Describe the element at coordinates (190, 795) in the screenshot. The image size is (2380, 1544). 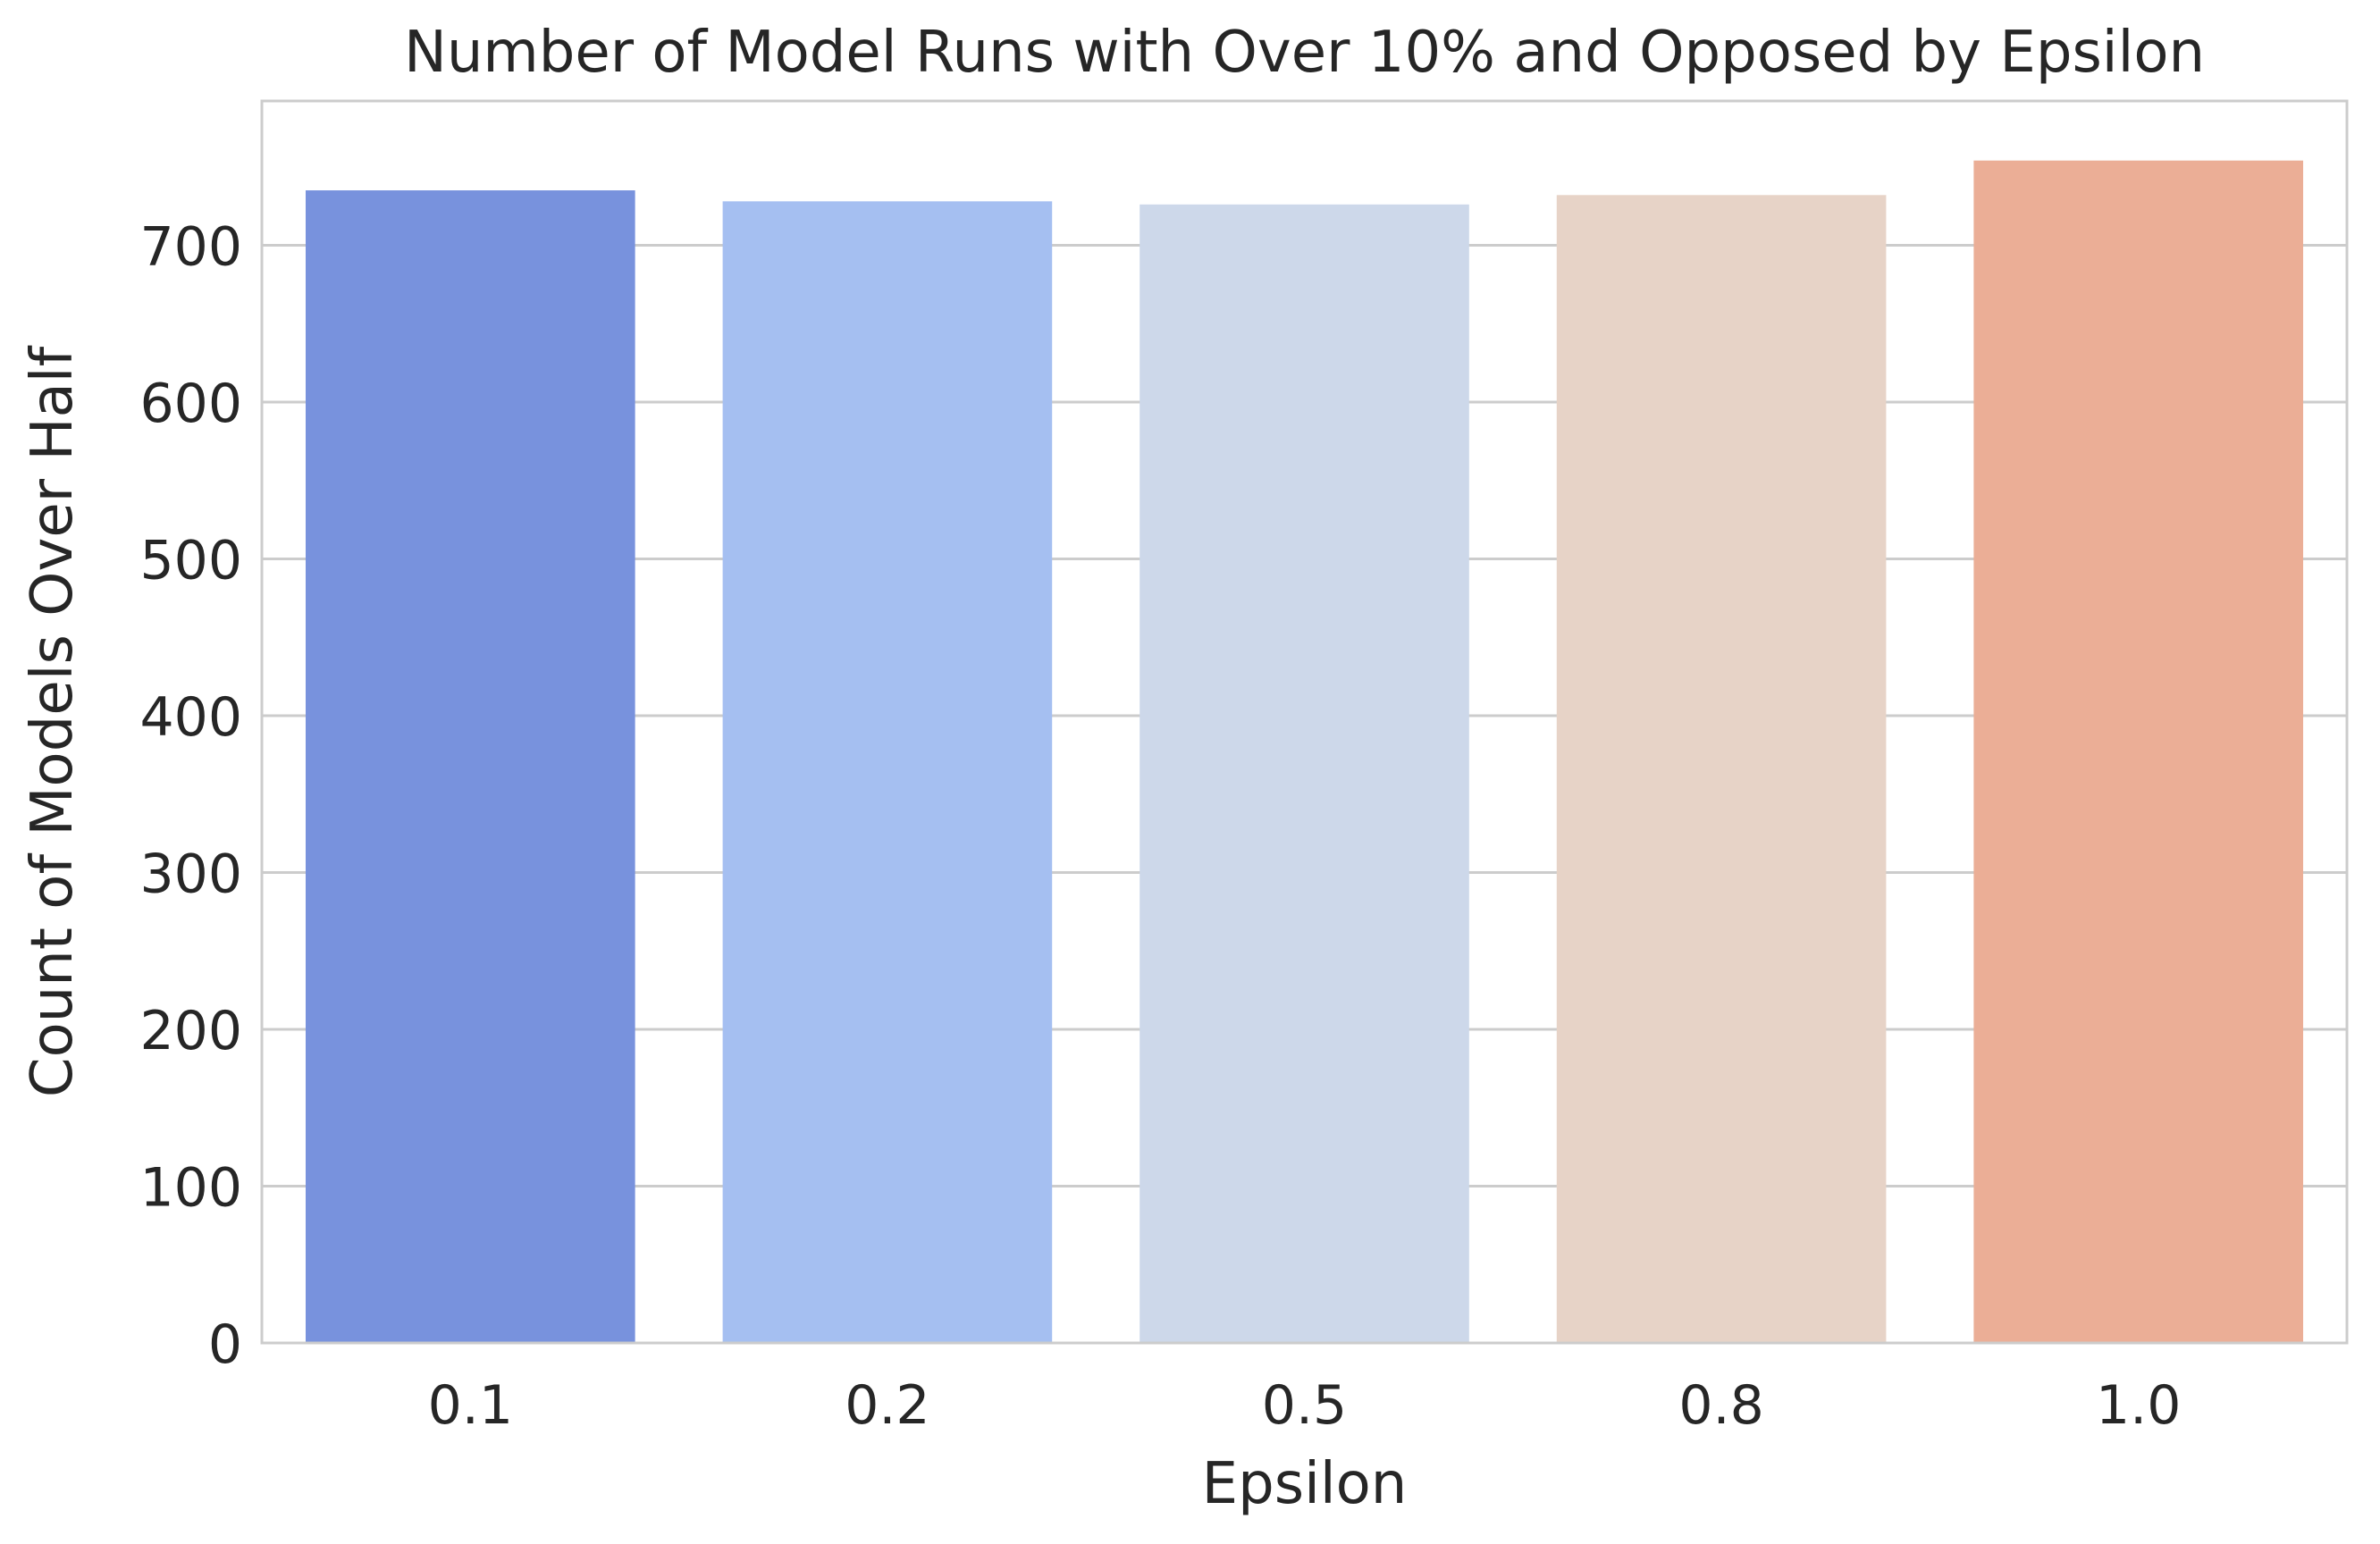
I see `y-tick-labels: 0 100 200 300 400 500 600 700` at that location.